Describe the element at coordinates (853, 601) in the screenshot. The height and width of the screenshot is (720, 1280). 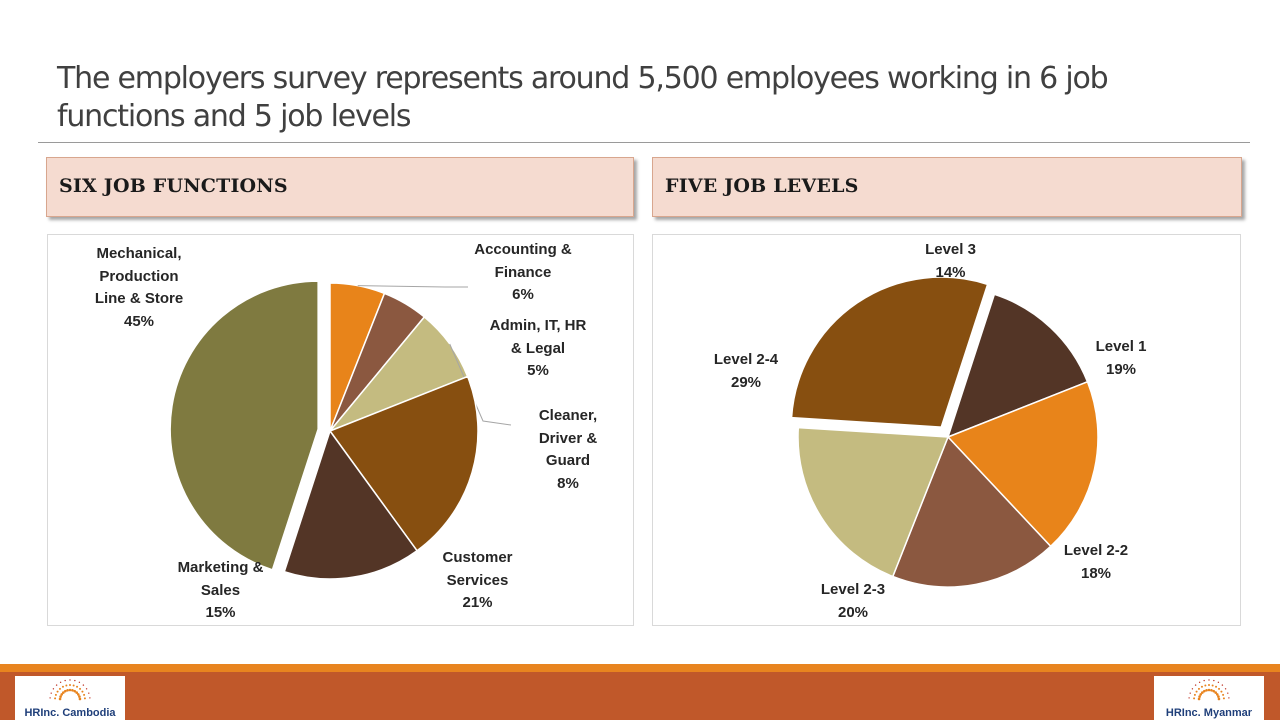
I see `data-label-level-2-3: Level 2-3 20%` at that location.